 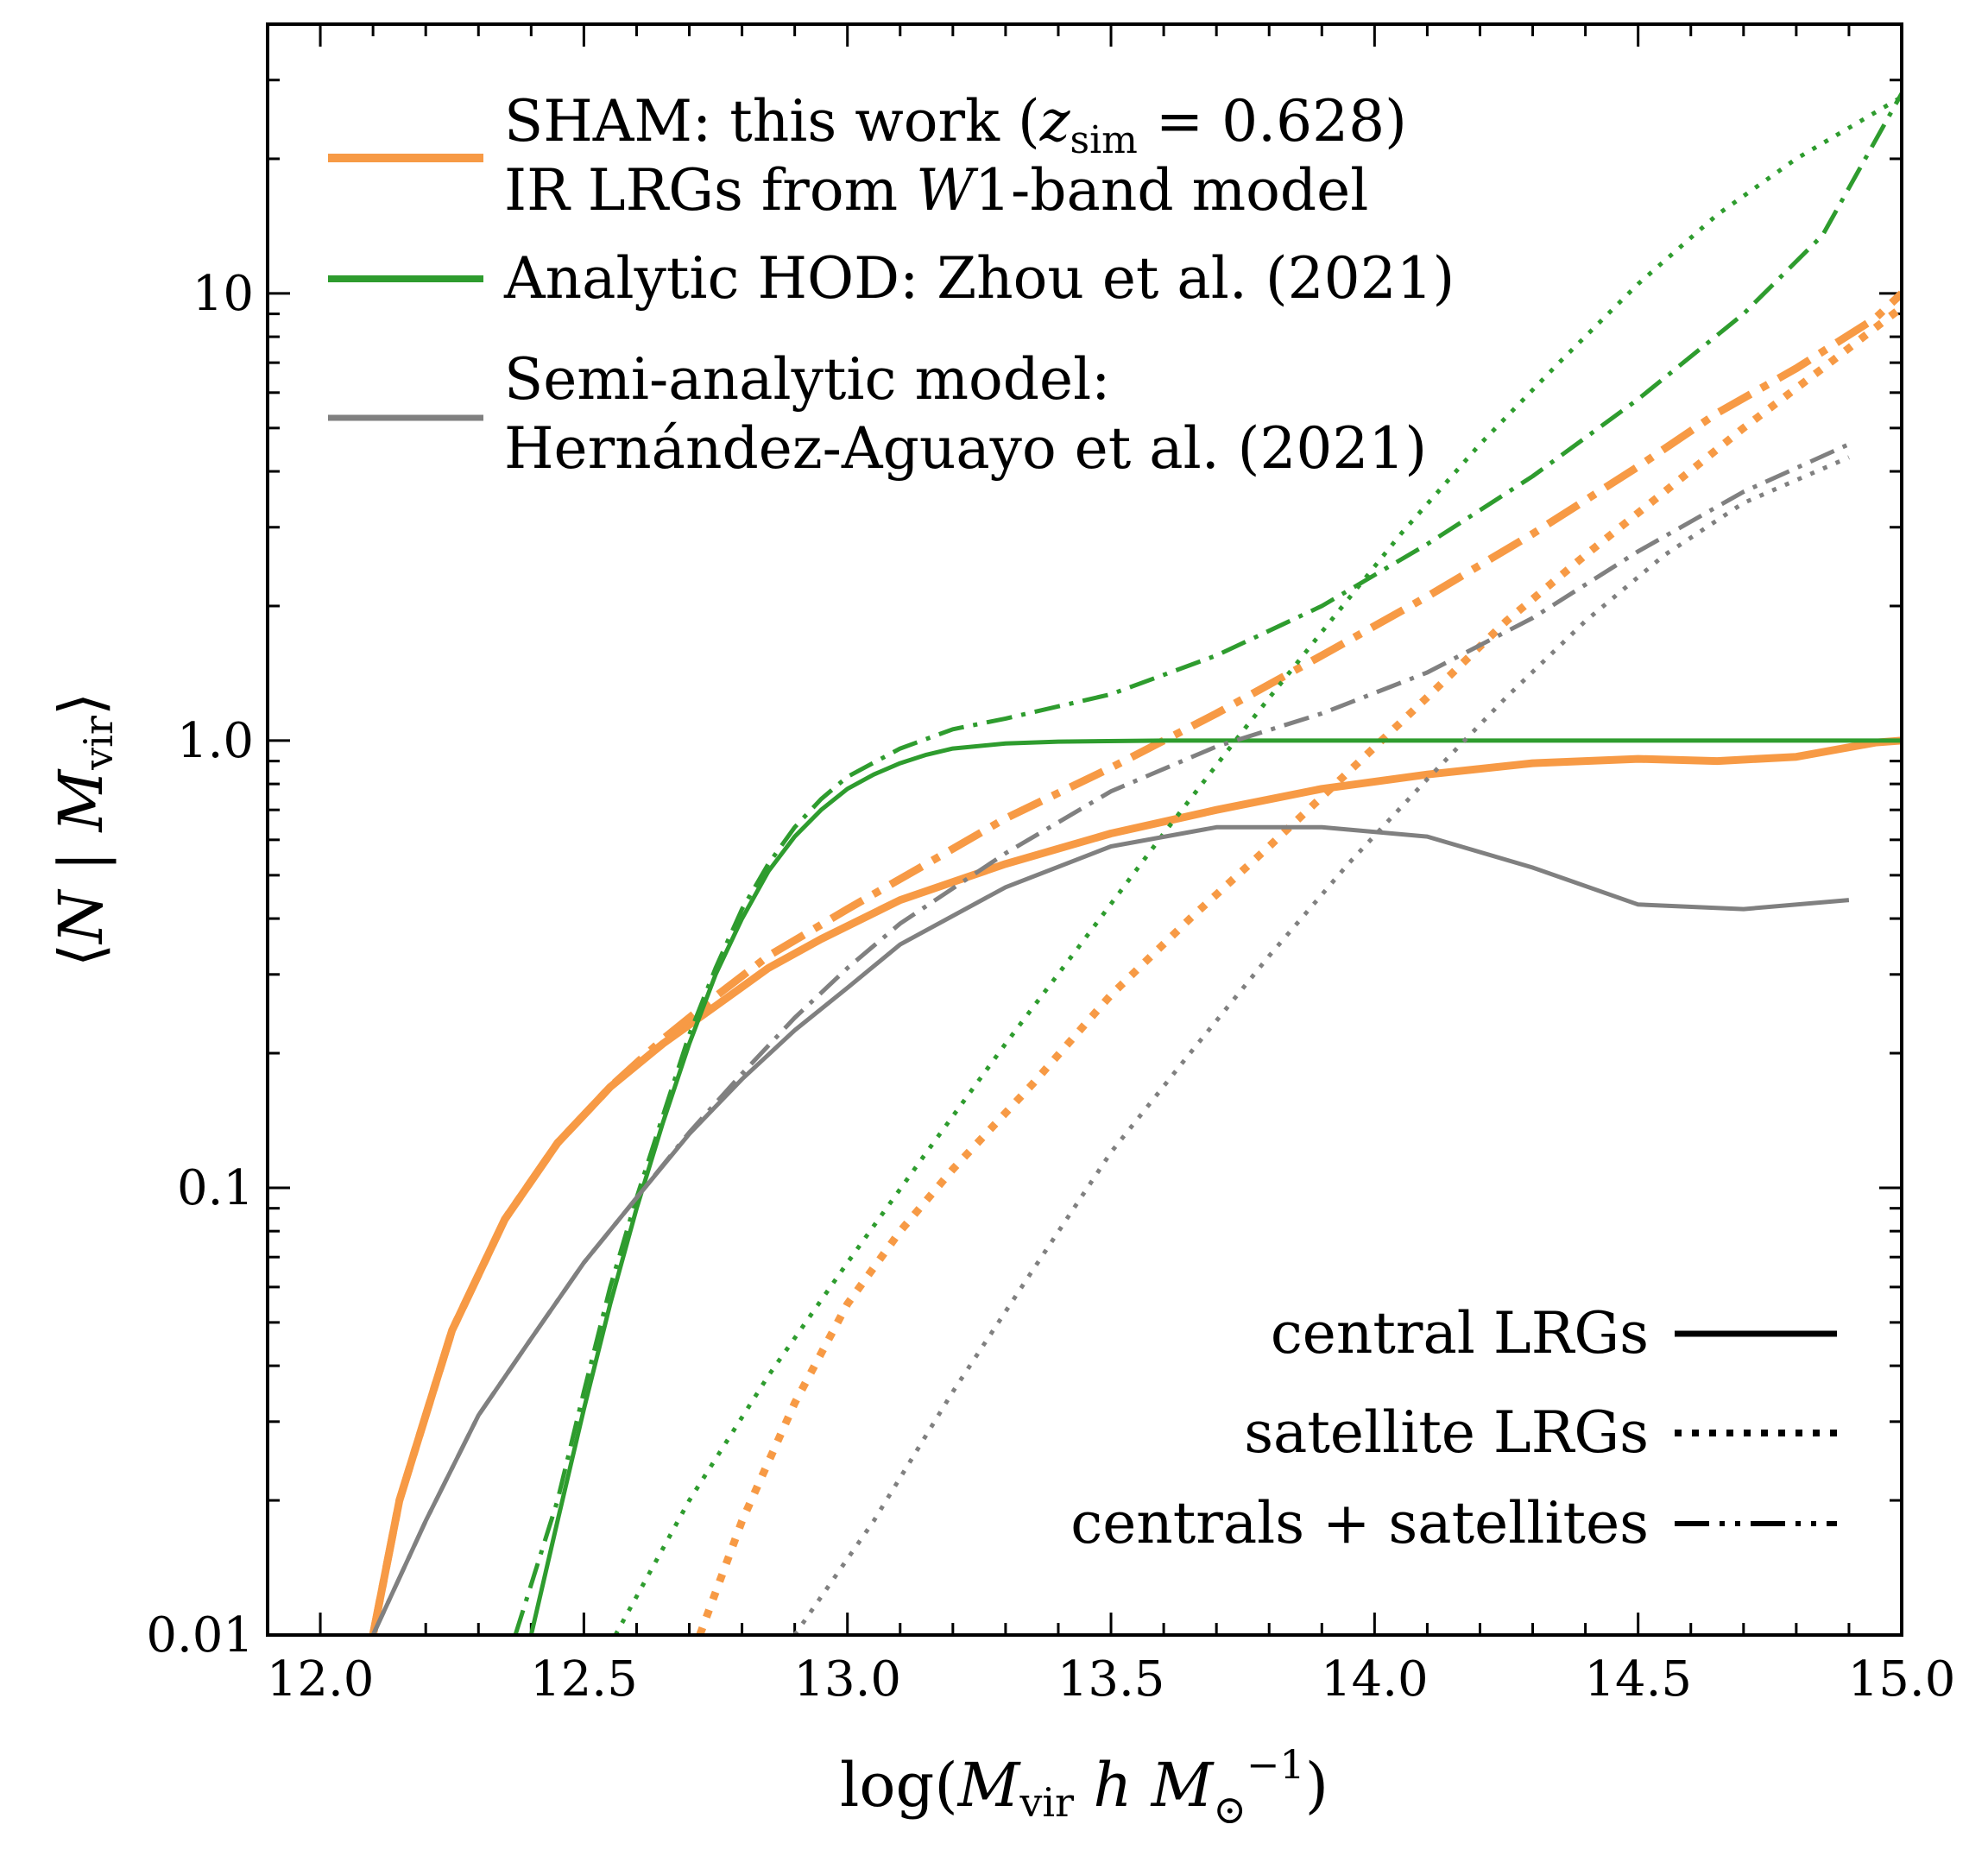 What do you see at coordinates (936, 190) in the screenshot?
I see `legend-sham-line2: IR LRGs from W1-band model` at bounding box center [936, 190].